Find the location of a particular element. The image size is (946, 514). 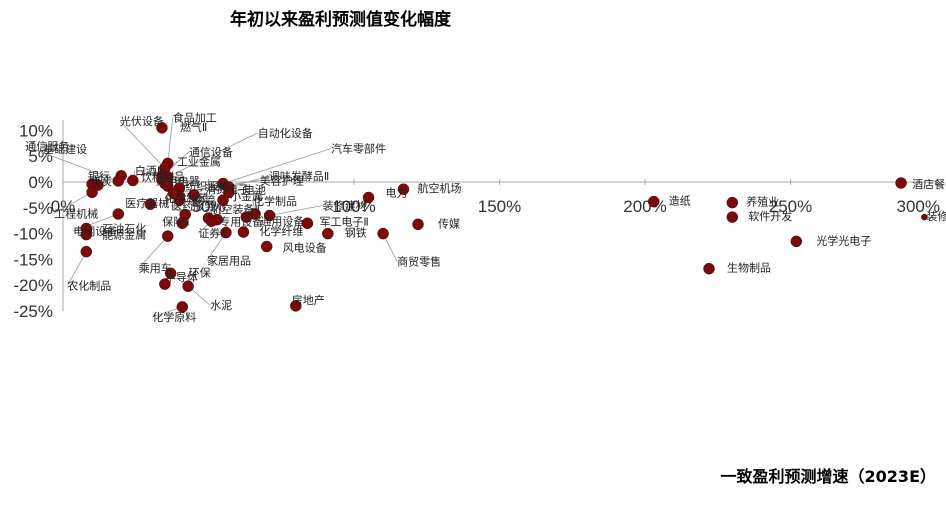

point-label: 医药服务 is located at coordinates (193, 206).